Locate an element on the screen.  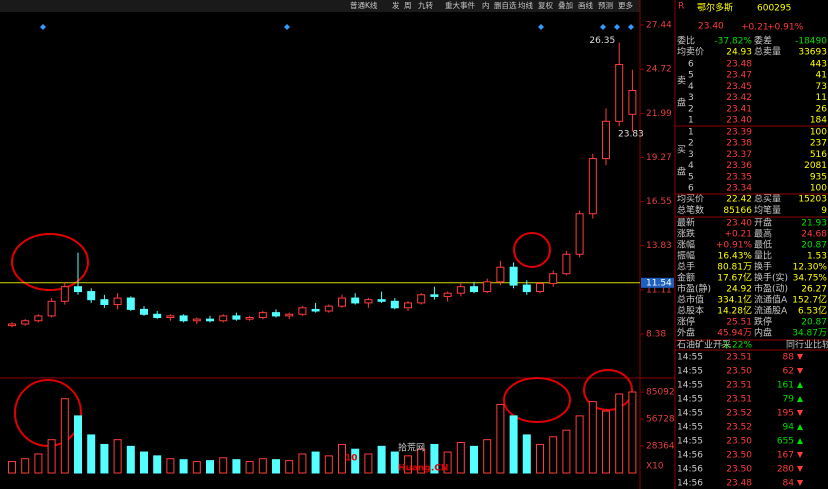
toolbar-item: 重大事件 is located at coordinates (460, 5).